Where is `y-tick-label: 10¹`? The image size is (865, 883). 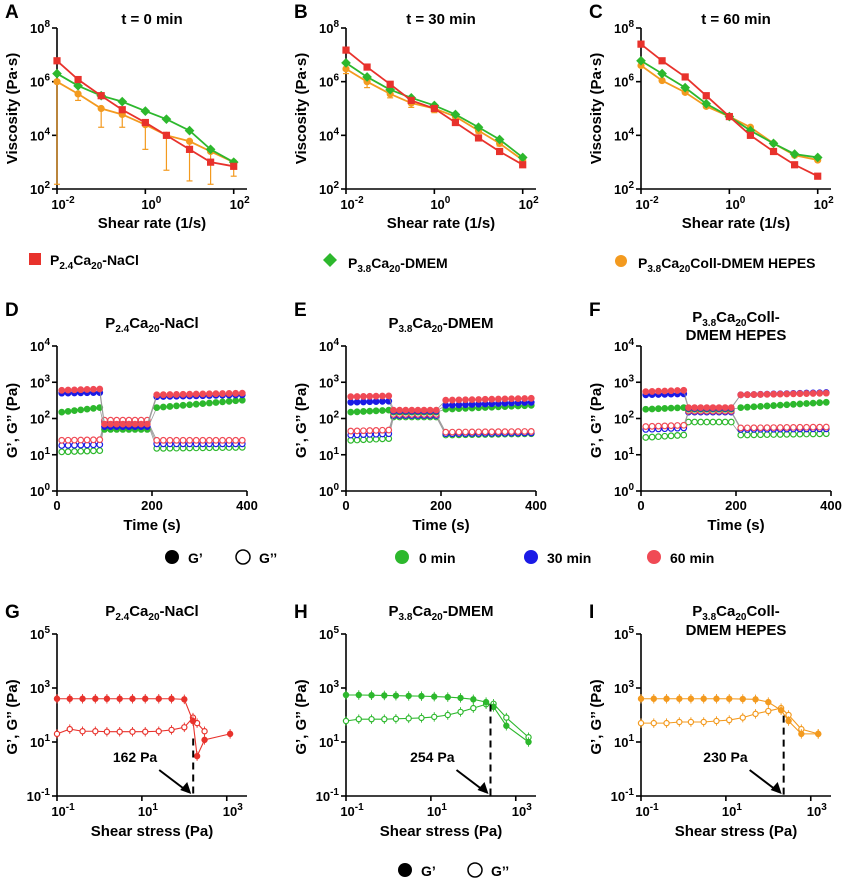 y-tick-label: 10¹ is located at coordinates (40, 454).